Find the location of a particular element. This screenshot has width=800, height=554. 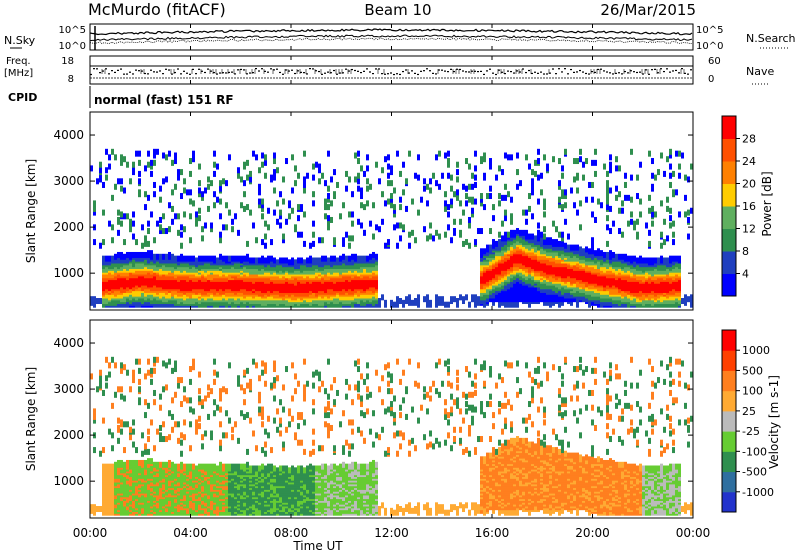

freq-traces is located at coordinates (391, 72).